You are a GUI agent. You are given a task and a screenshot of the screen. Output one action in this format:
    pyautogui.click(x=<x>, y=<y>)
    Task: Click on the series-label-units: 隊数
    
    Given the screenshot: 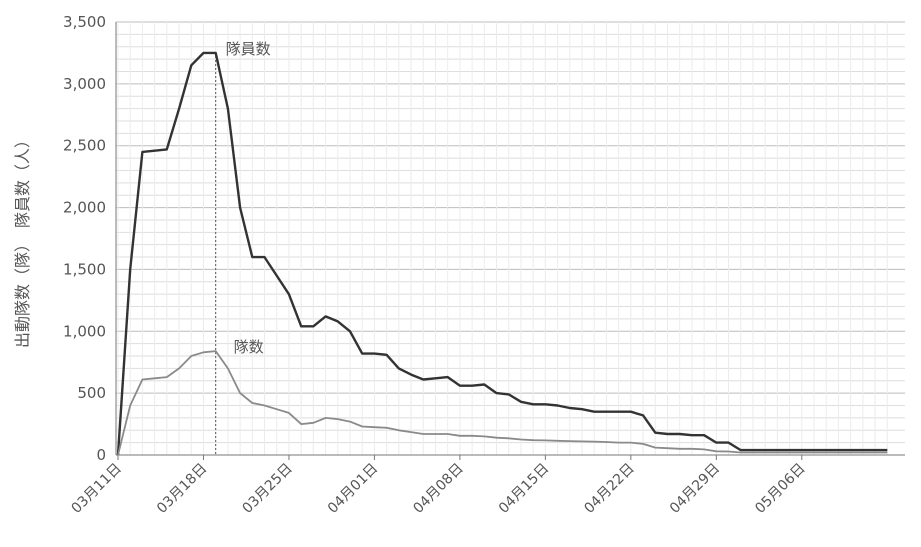 What is the action you would take?
    pyautogui.click(x=249, y=347)
    